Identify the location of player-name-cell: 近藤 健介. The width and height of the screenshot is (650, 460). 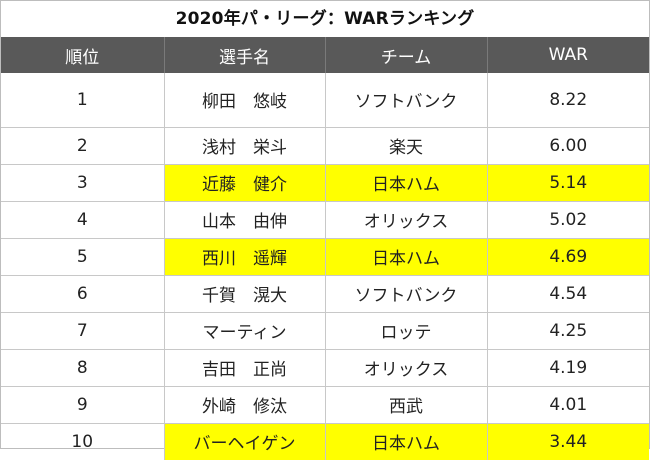
(244, 182).